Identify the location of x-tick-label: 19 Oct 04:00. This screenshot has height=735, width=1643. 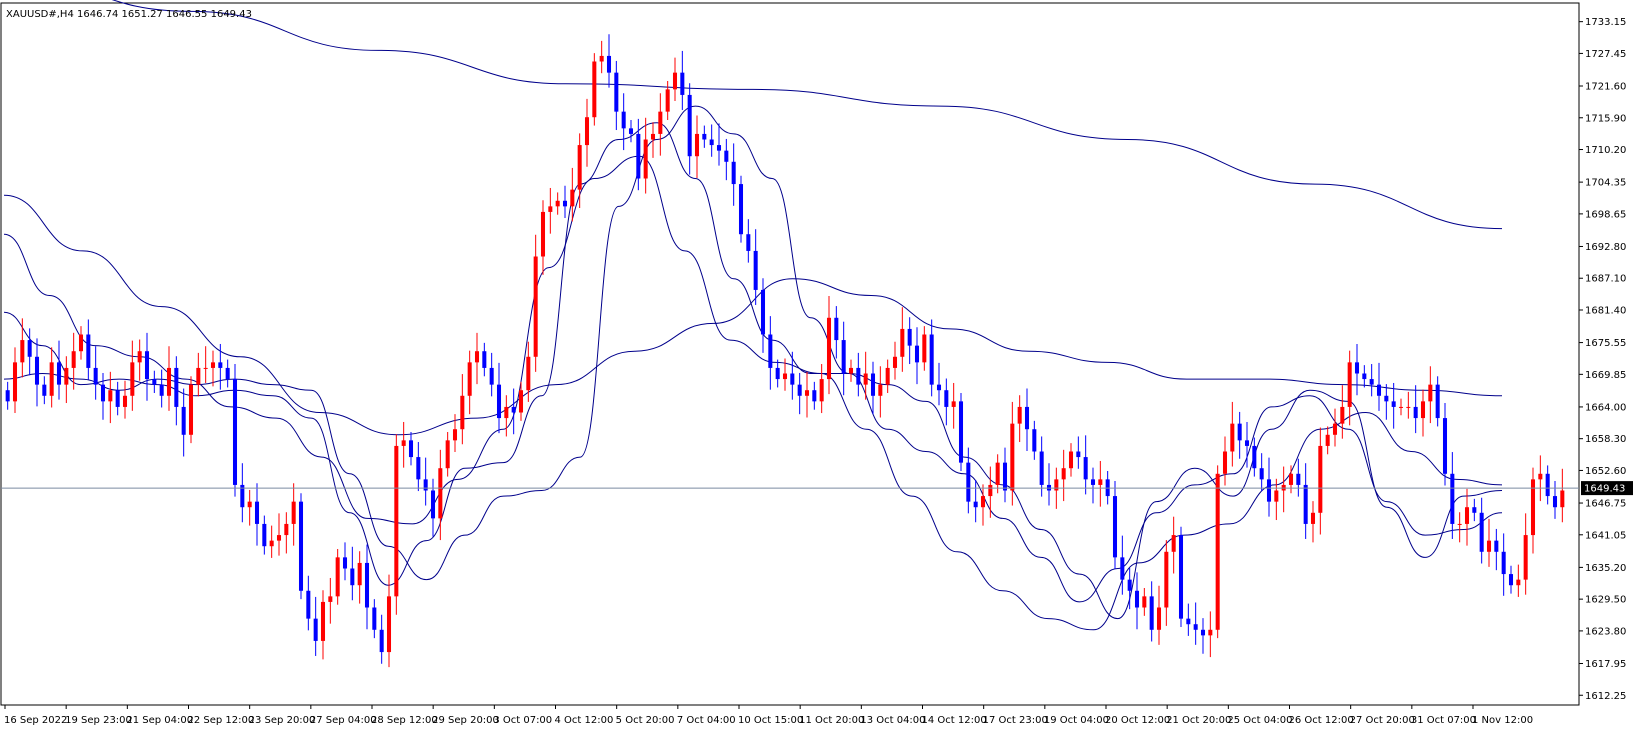
(1076, 720).